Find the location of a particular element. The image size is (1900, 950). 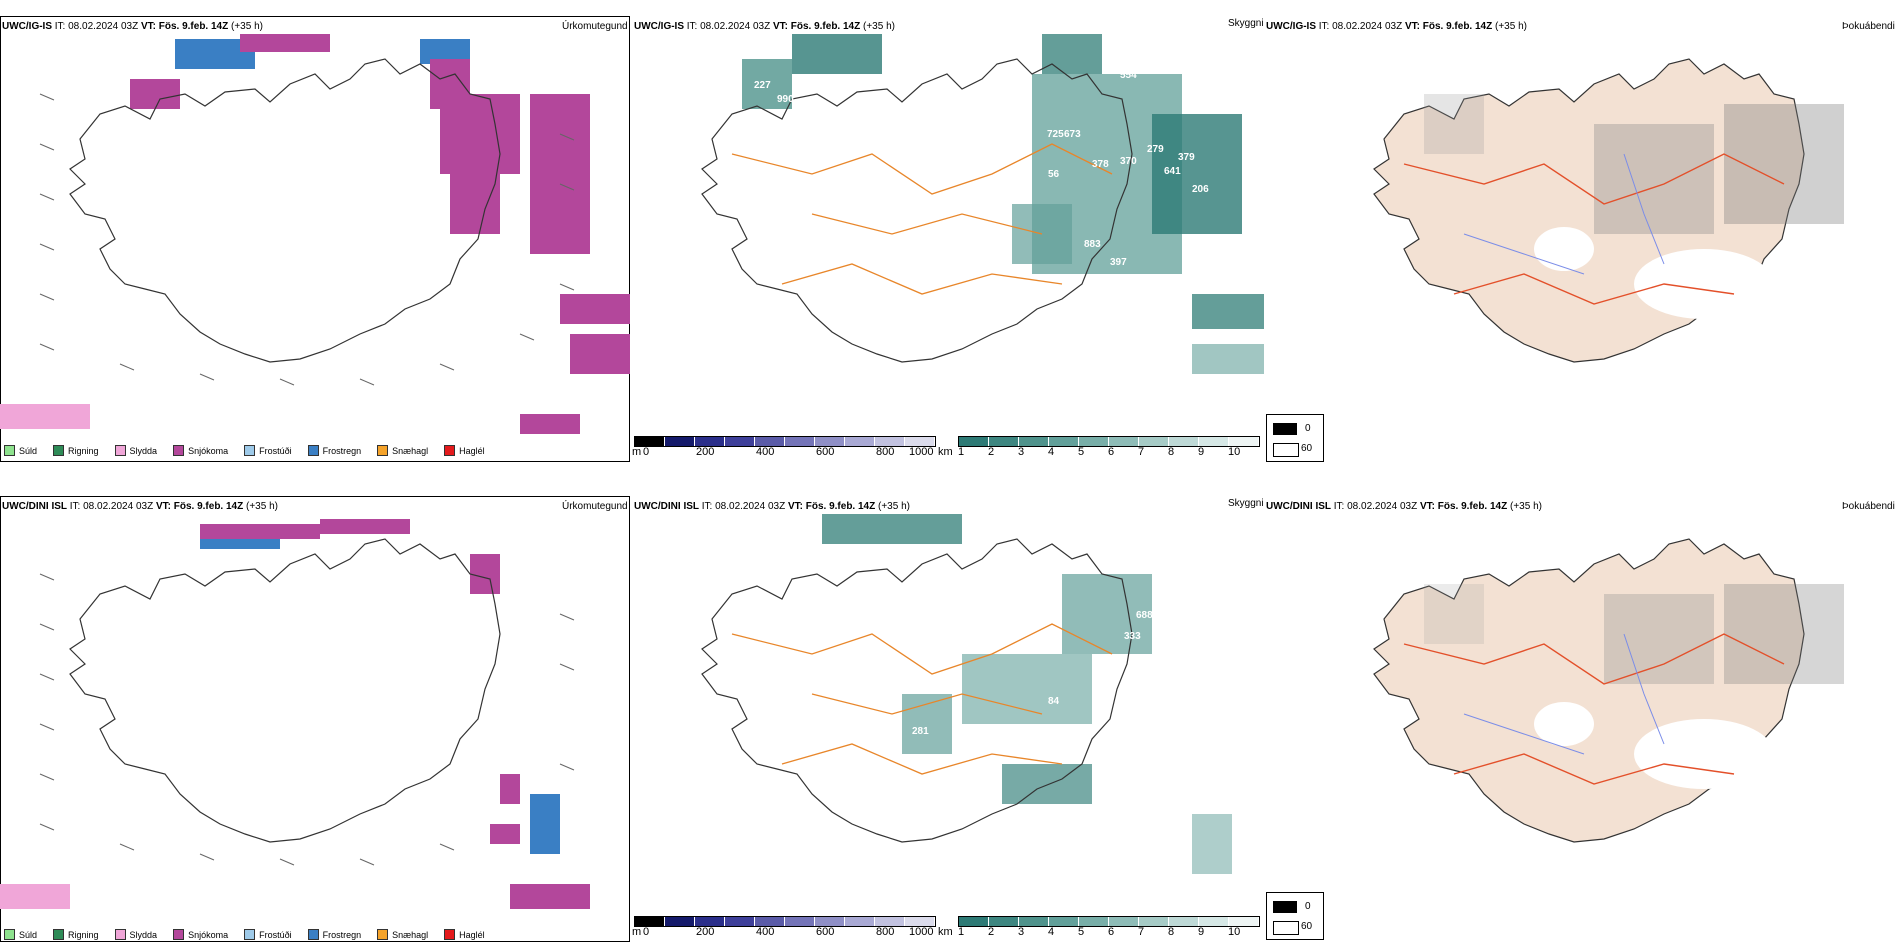

road-network is located at coordinates (922, 699).